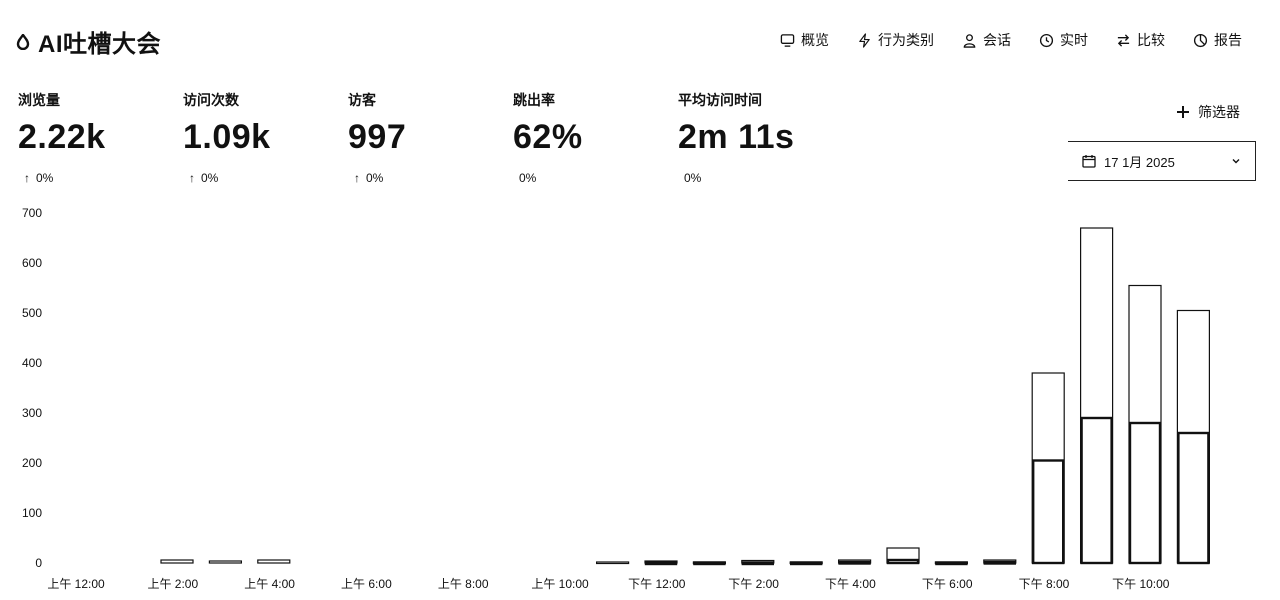 Image resolution: width=1280 pixels, height=600 pixels. What do you see at coordinates (1228, 40) in the screenshot?
I see `nav-reports-label: 报告` at bounding box center [1228, 40].